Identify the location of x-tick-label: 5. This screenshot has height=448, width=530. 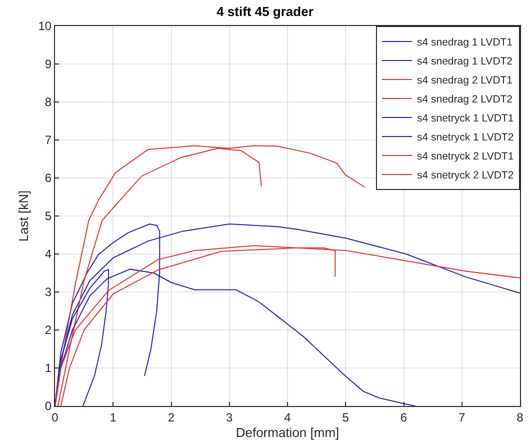
(346, 417).